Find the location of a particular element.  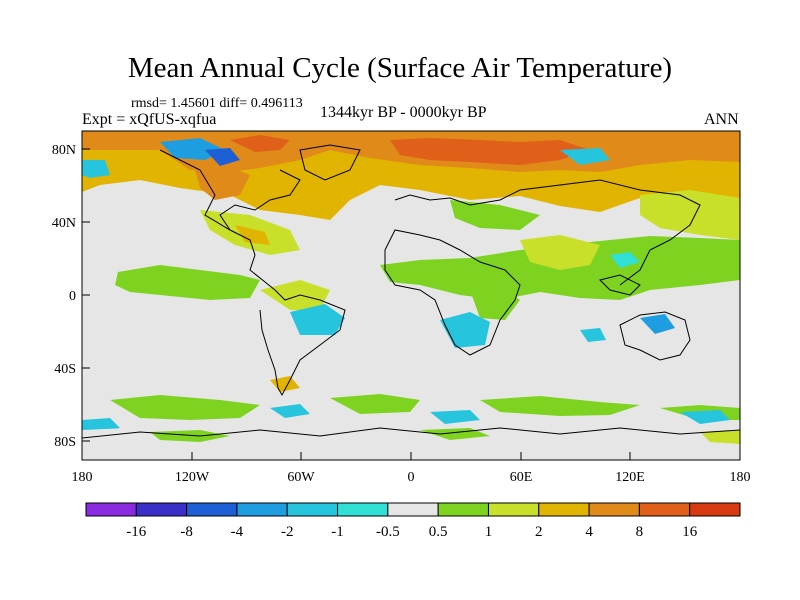

period-label: 1344kyr BP - 0000kyr BP is located at coordinates (403, 112).